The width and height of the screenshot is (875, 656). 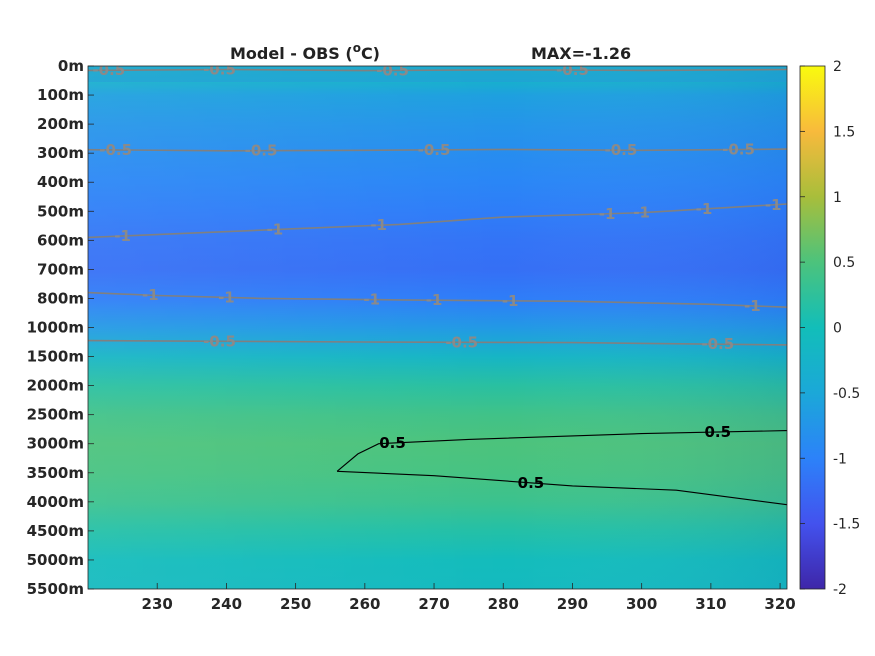 I want to click on x-tick-label: 250, so click(x=295, y=604).